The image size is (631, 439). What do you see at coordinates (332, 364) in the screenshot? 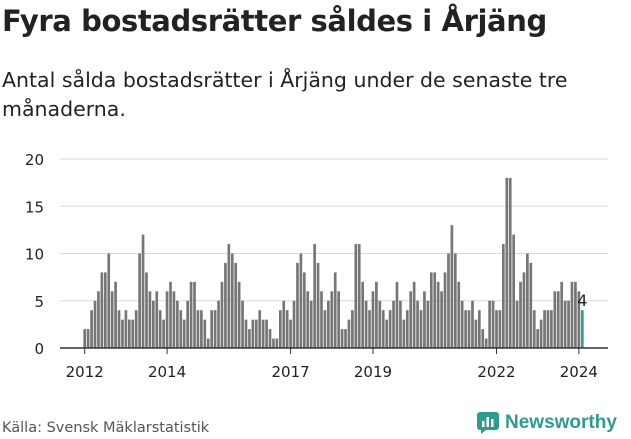
I see `x-axis-ticks: 2012 2014 2017 2019 2022 2024` at bounding box center [332, 364].